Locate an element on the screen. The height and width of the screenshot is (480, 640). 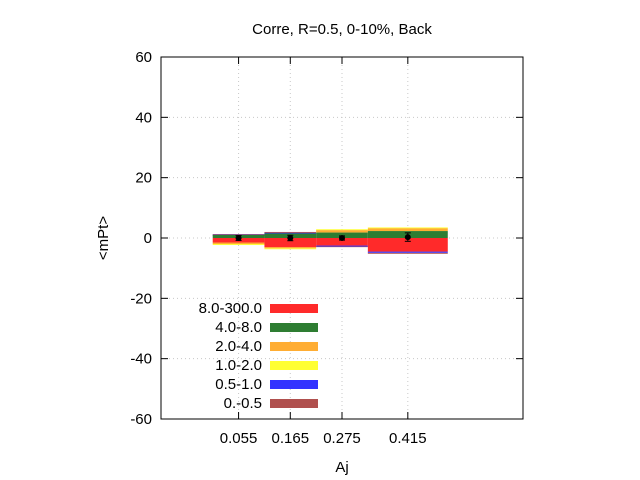
bars is located at coordinates (330, 240).